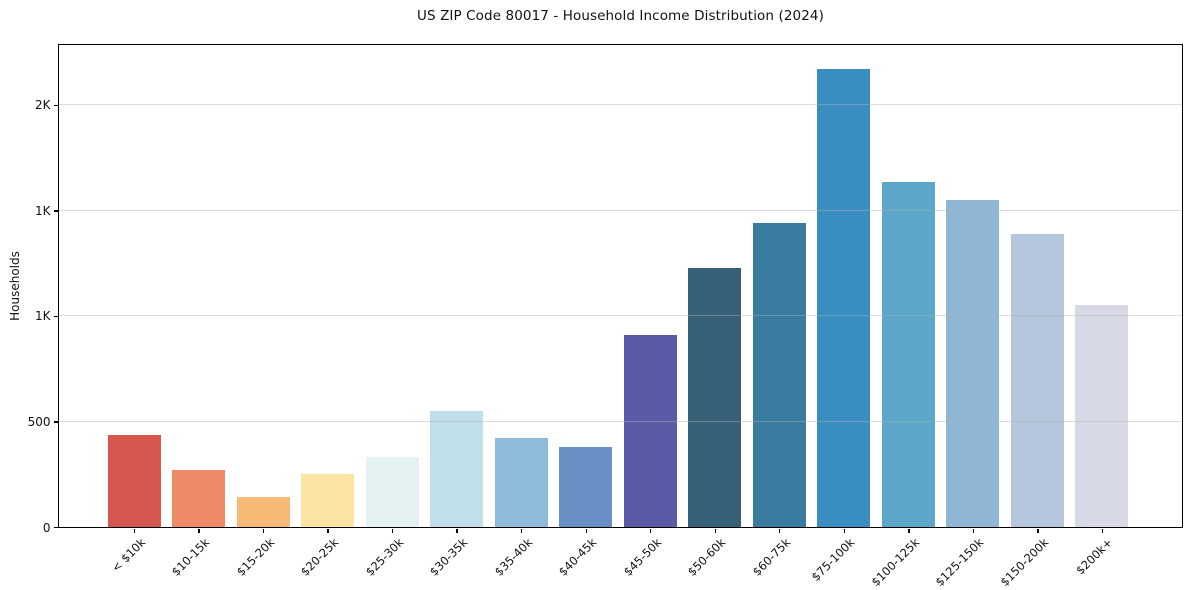 The width and height of the screenshot is (1189, 590). What do you see at coordinates (771, 556) in the screenshot?
I see `x-tick-label-$60-75k: $60-75k` at bounding box center [771, 556].